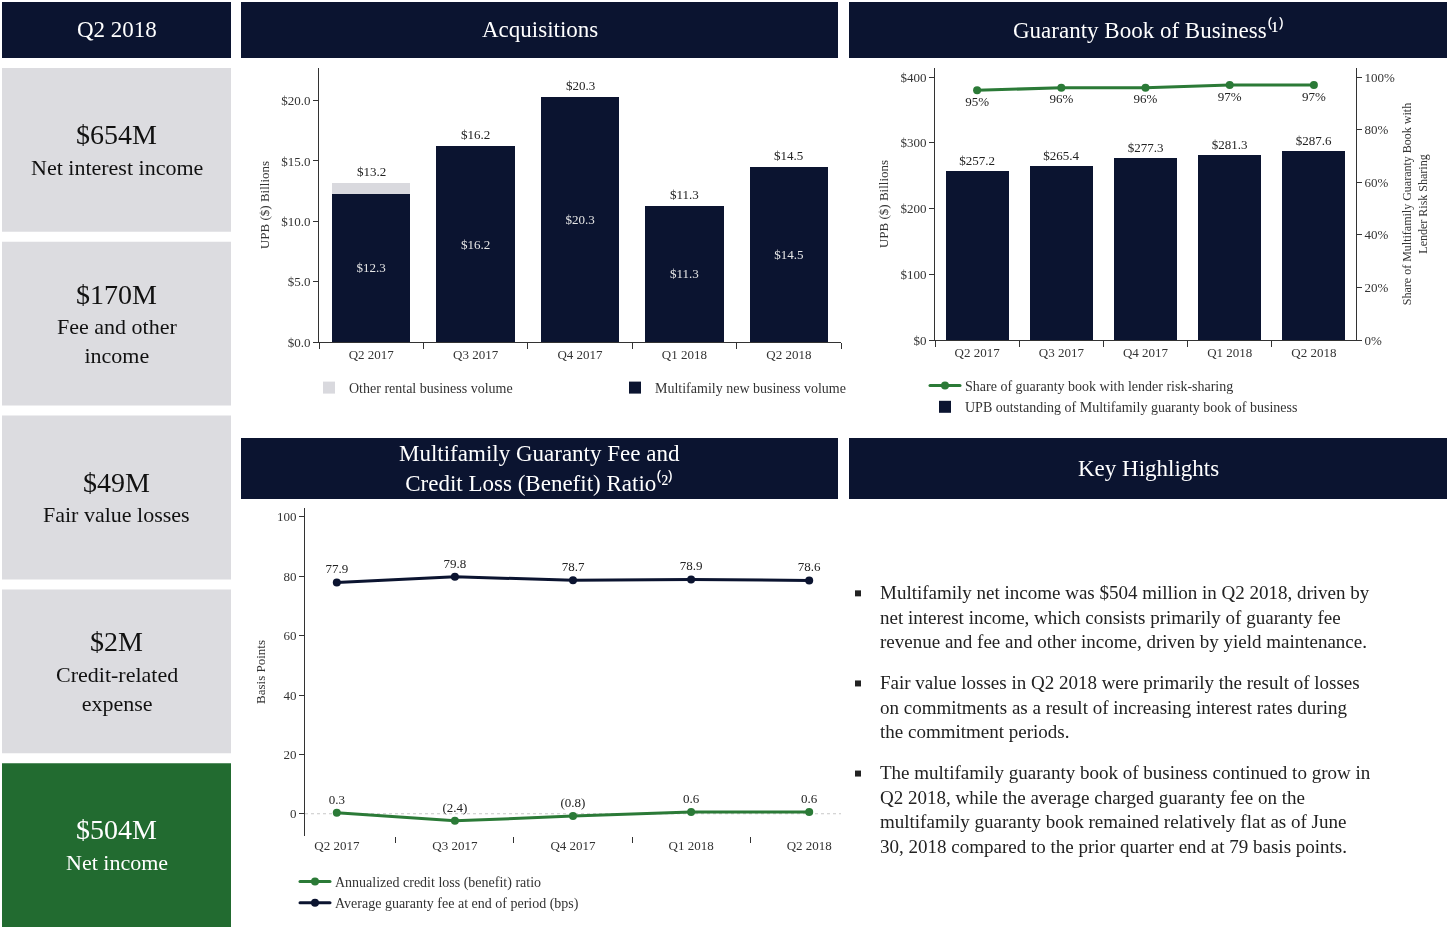  I want to click on text: $2M Credit-related expense, so click(117, 671).